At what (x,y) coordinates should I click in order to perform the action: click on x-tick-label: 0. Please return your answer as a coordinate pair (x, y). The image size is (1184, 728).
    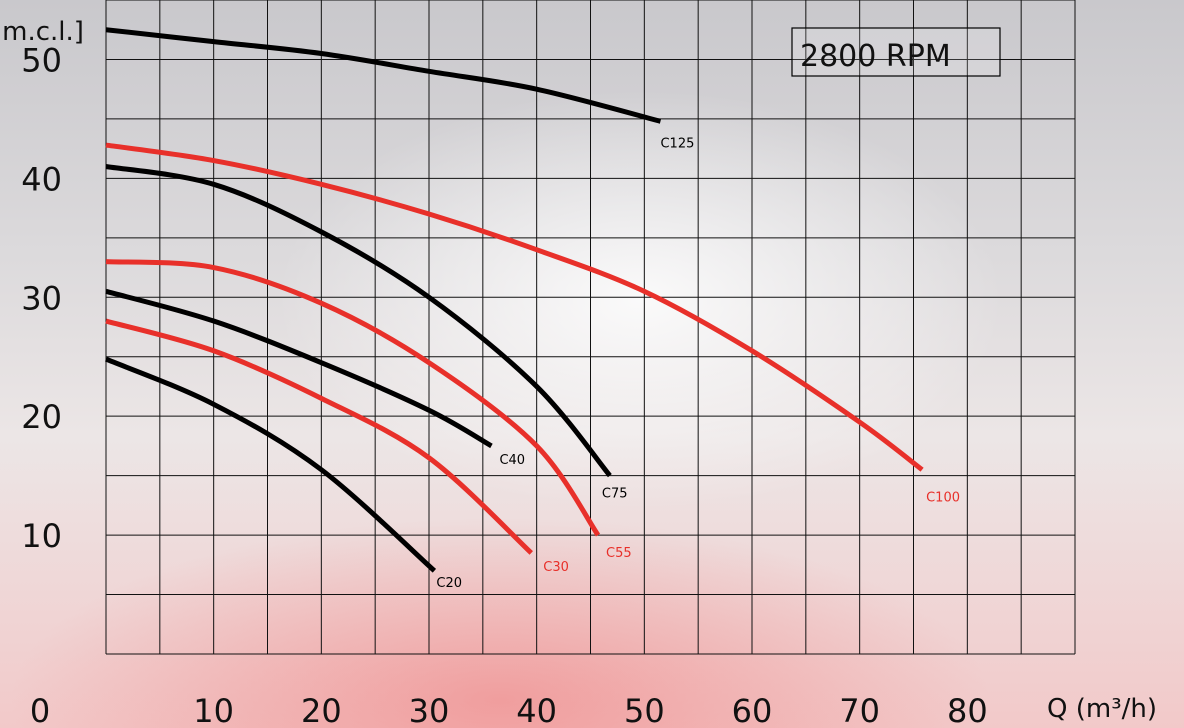
    Looking at the image, I should click on (40, 710).